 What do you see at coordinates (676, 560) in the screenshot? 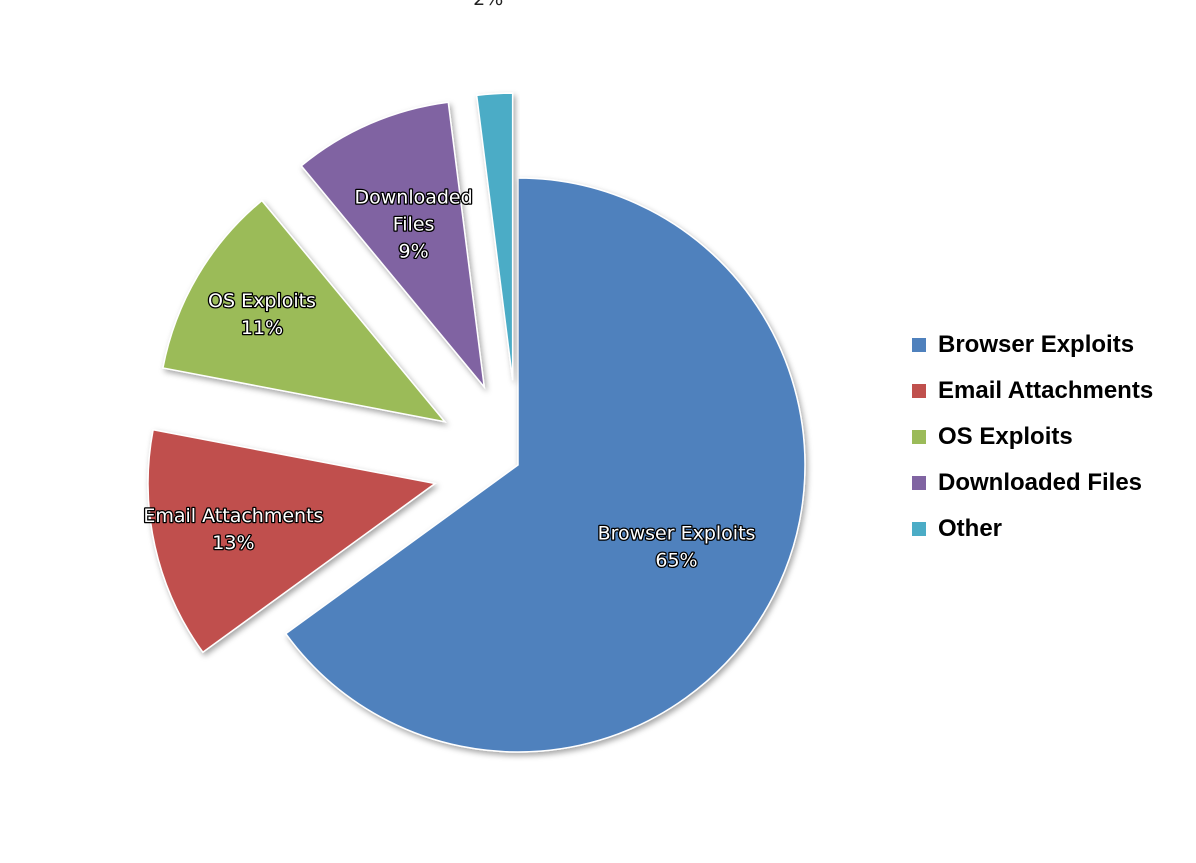
I see `data-label-percent: 65%` at bounding box center [676, 560].